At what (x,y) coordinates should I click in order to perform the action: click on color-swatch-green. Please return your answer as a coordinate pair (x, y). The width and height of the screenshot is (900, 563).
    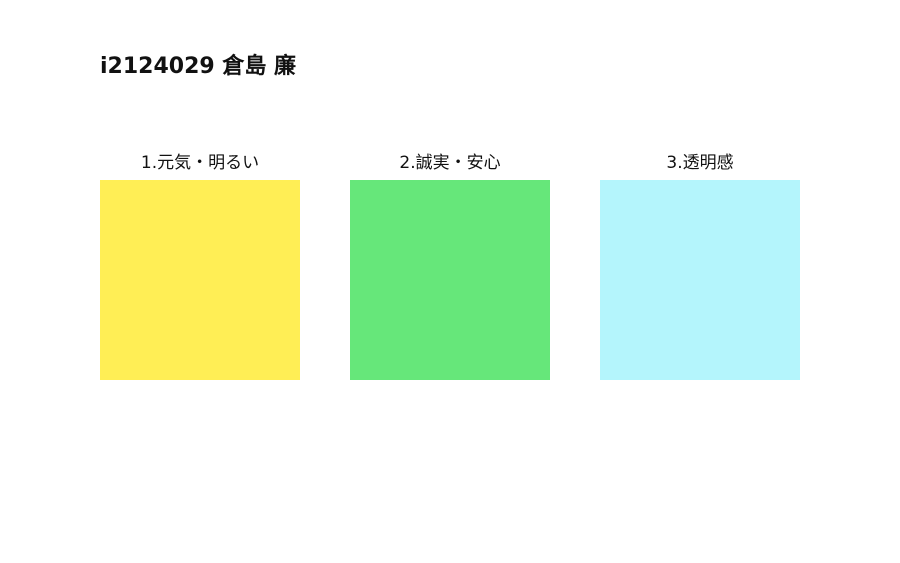
    Looking at the image, I should click on (450, 280).